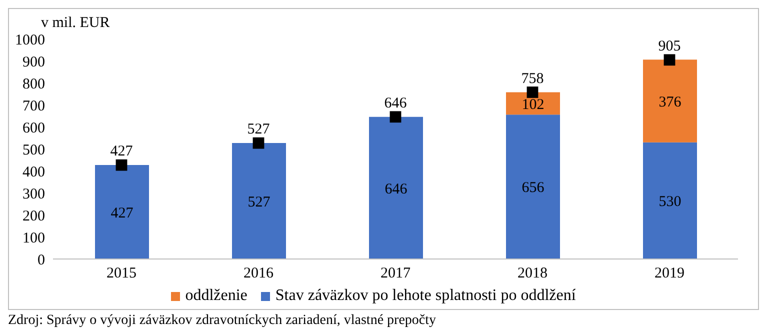  Describe the element at coordinates (33, 238) in the screenshot. I see `y-tick-label: 100` at that location.